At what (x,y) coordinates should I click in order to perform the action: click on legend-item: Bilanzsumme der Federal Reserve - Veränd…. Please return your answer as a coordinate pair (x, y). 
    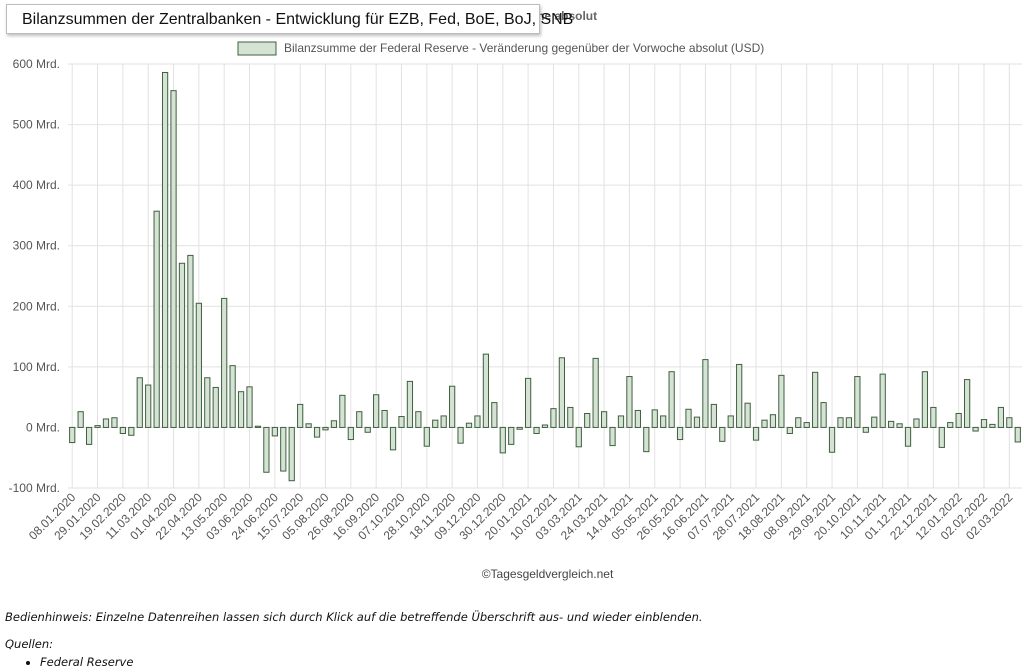
    Looking at the image, I should click on (500, 48).